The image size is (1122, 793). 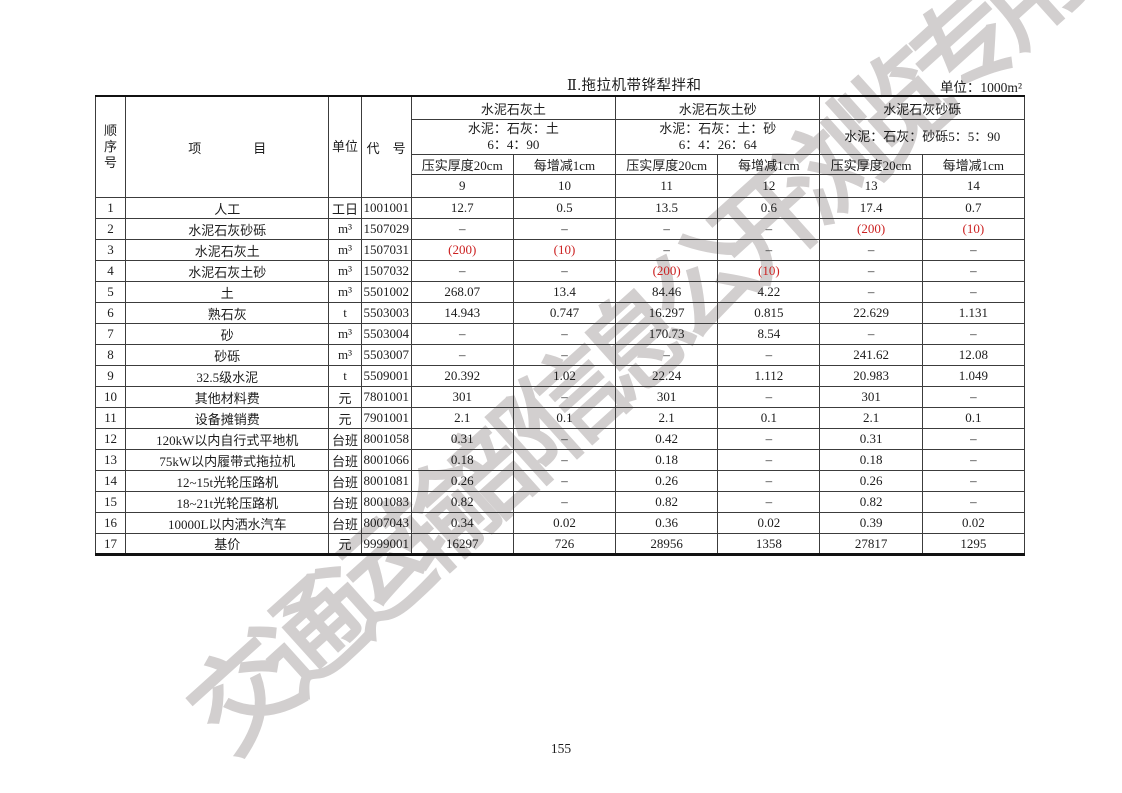 What do you see at coordinates (386, 250) in the screenshot?
I see `code-cell: 1507031` at bounding box center [386, 250].